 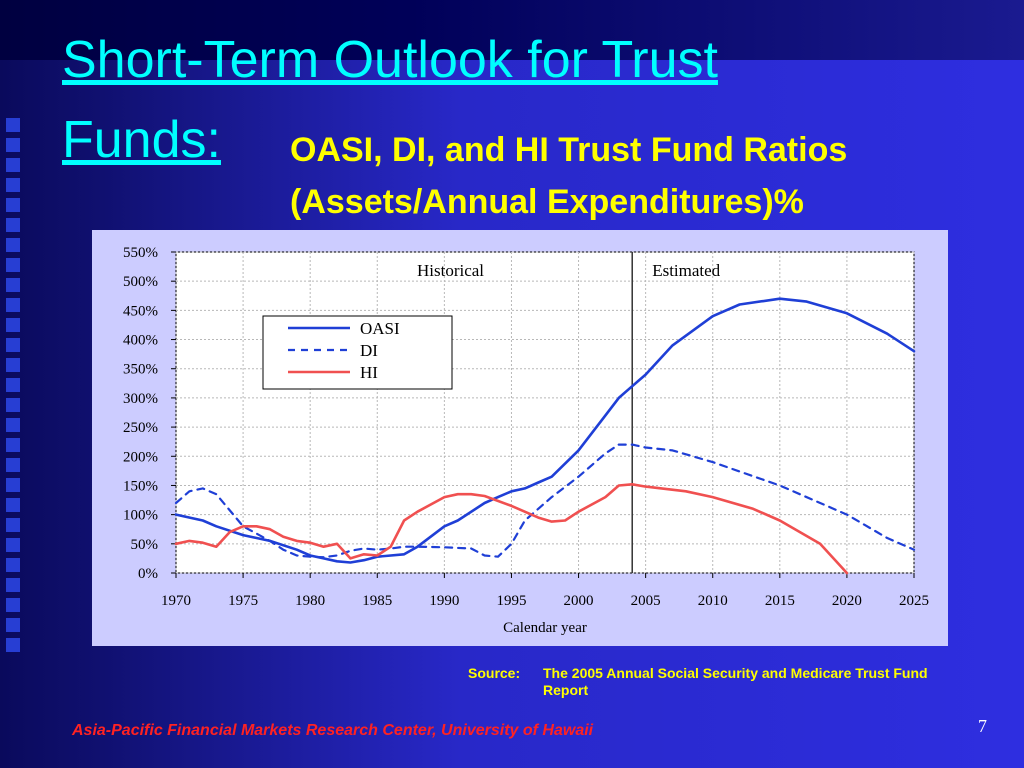 I want to click on x-tick-label: 1980, so click(x=310, y=601).